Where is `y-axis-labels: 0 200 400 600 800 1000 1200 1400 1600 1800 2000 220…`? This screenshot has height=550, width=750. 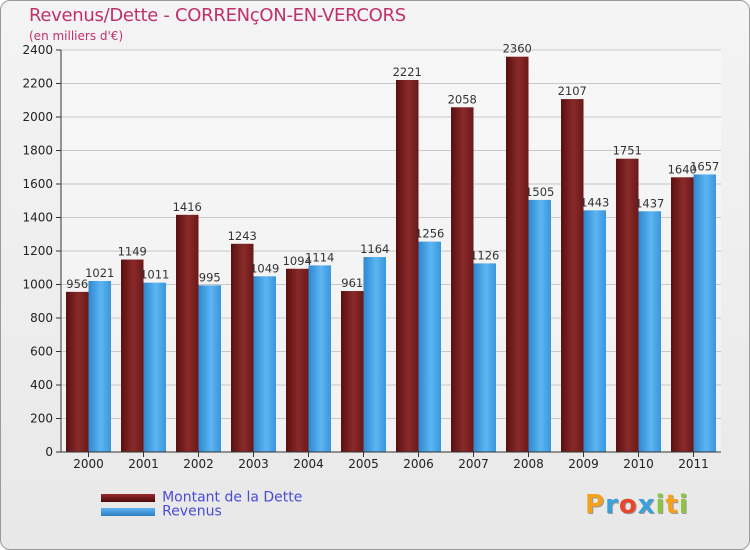 y-axis-labels: 0 200 400 600 800 1000 1200 1400 1600 1800 2000 220… is located at coordinates (37, 251).